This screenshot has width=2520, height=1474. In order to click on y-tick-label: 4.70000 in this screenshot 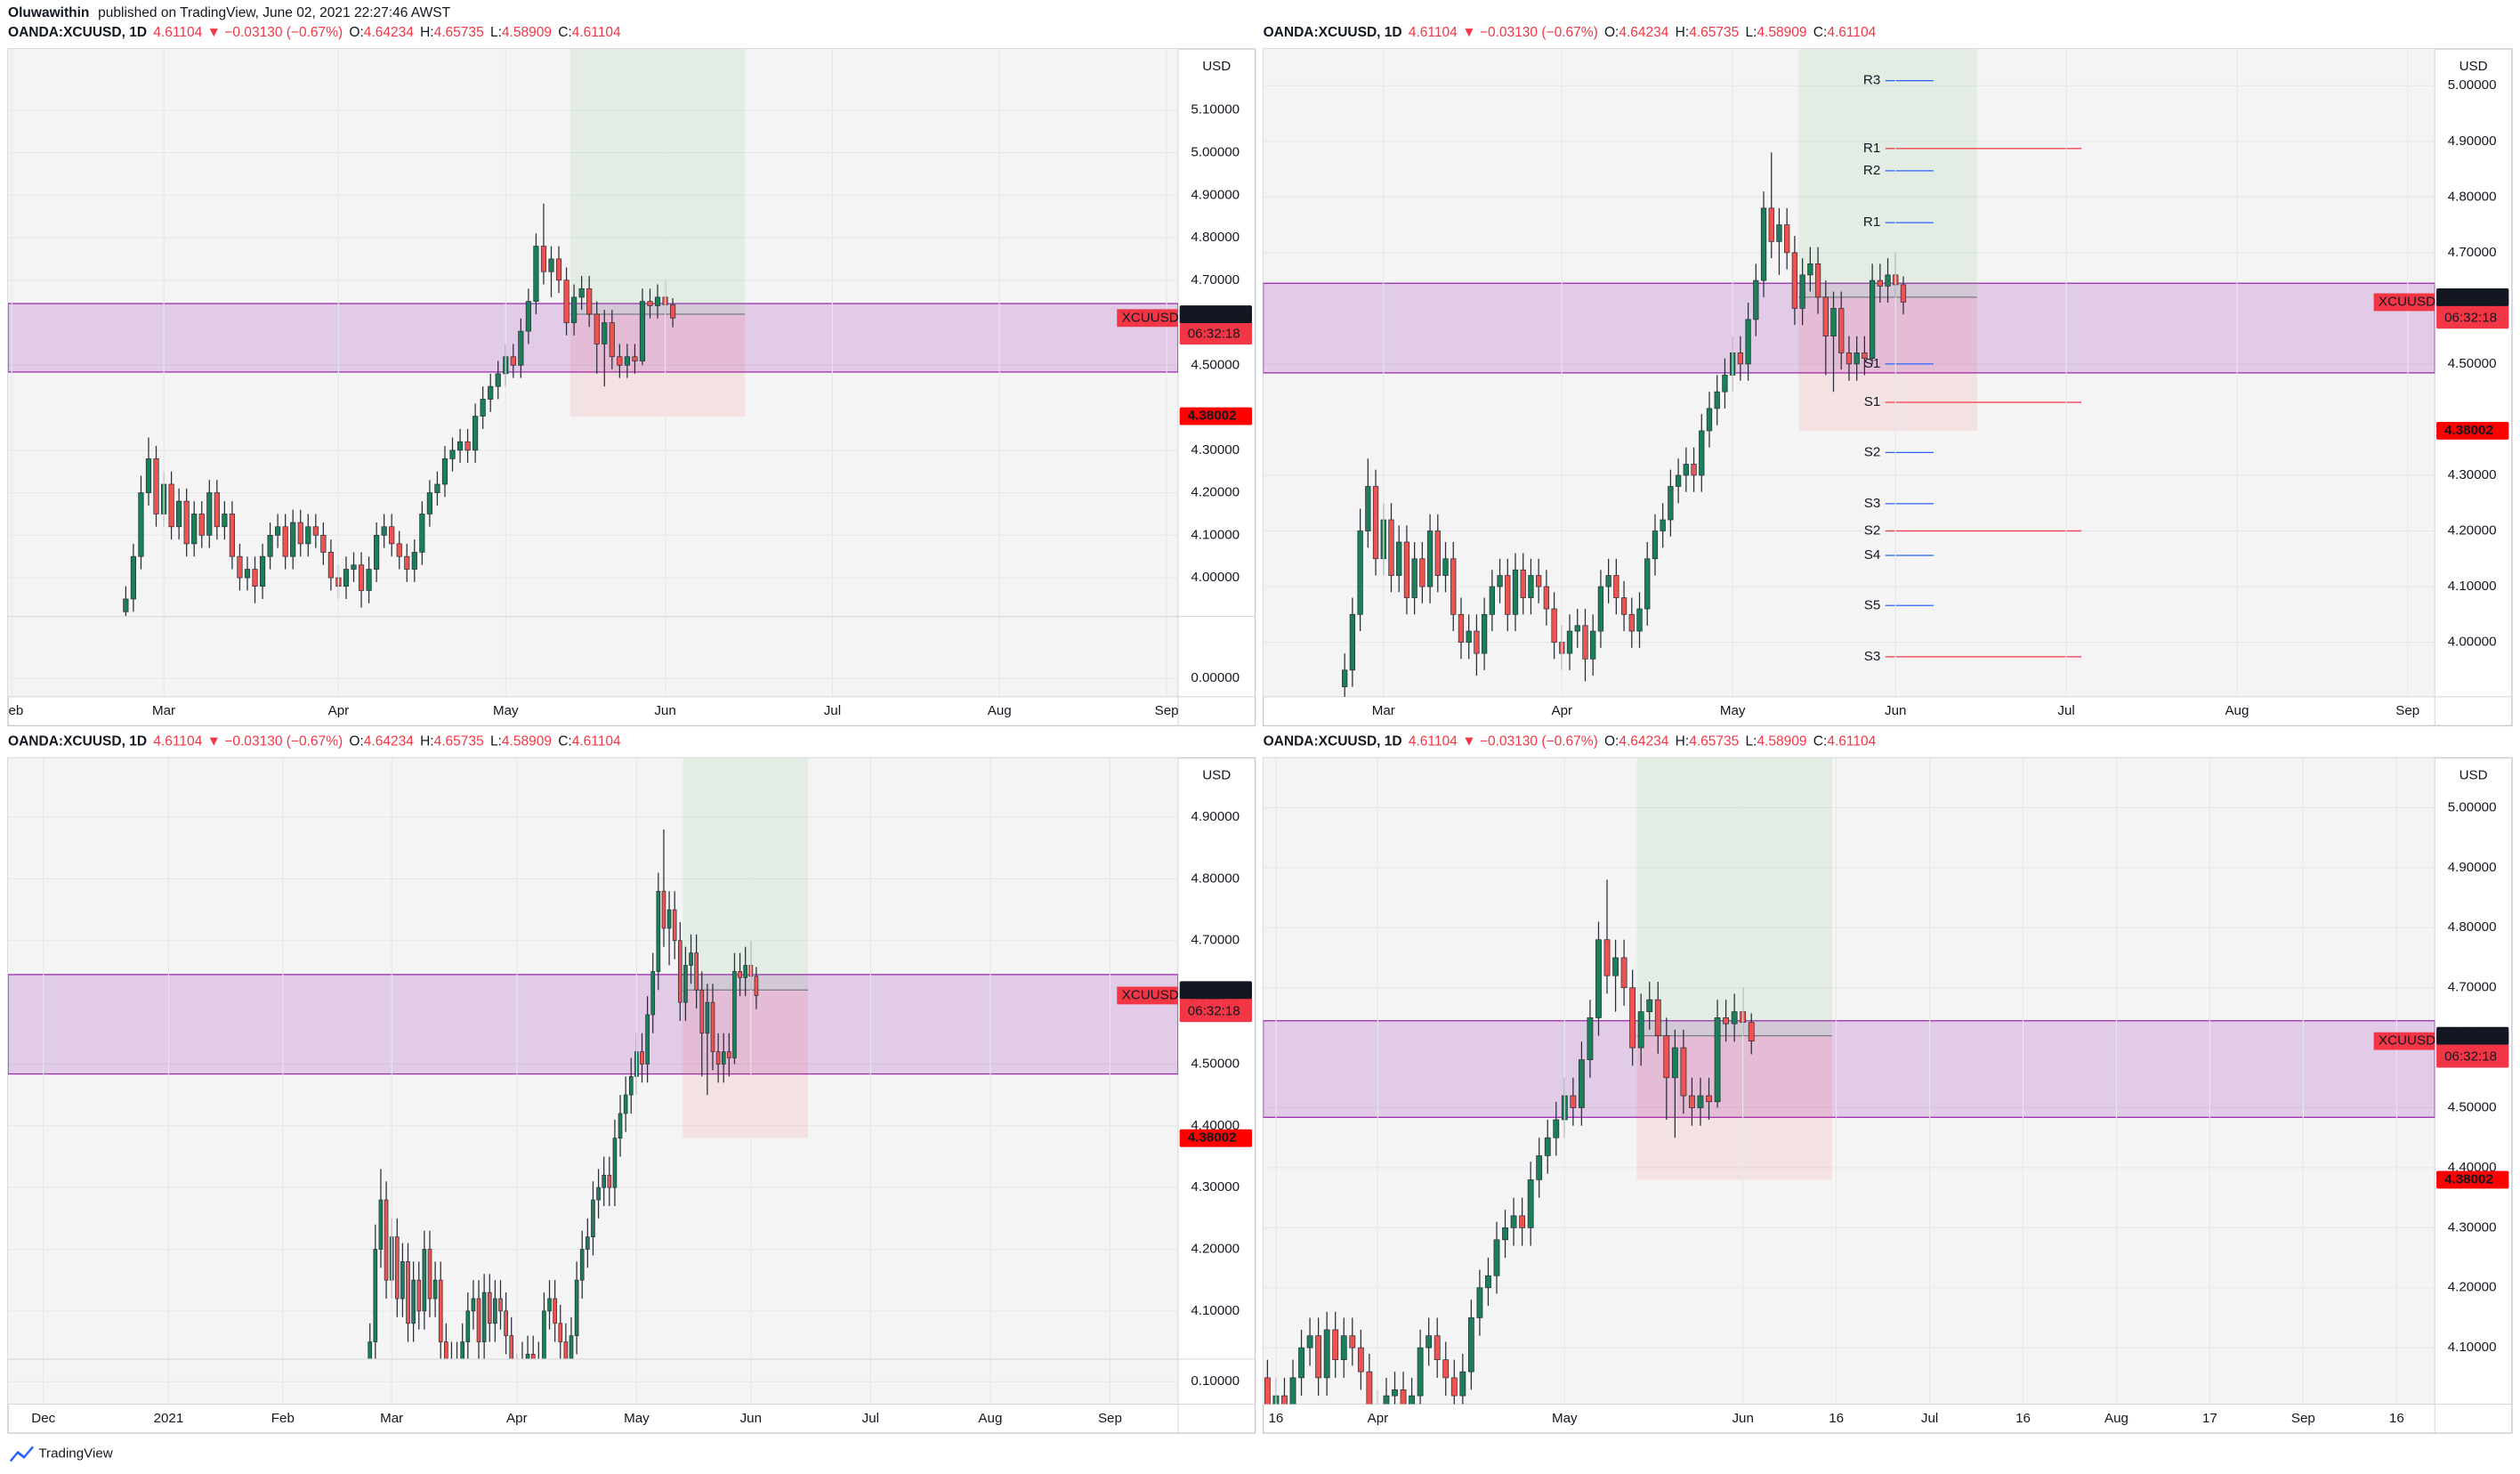, I will do `click(1215, 940)`.